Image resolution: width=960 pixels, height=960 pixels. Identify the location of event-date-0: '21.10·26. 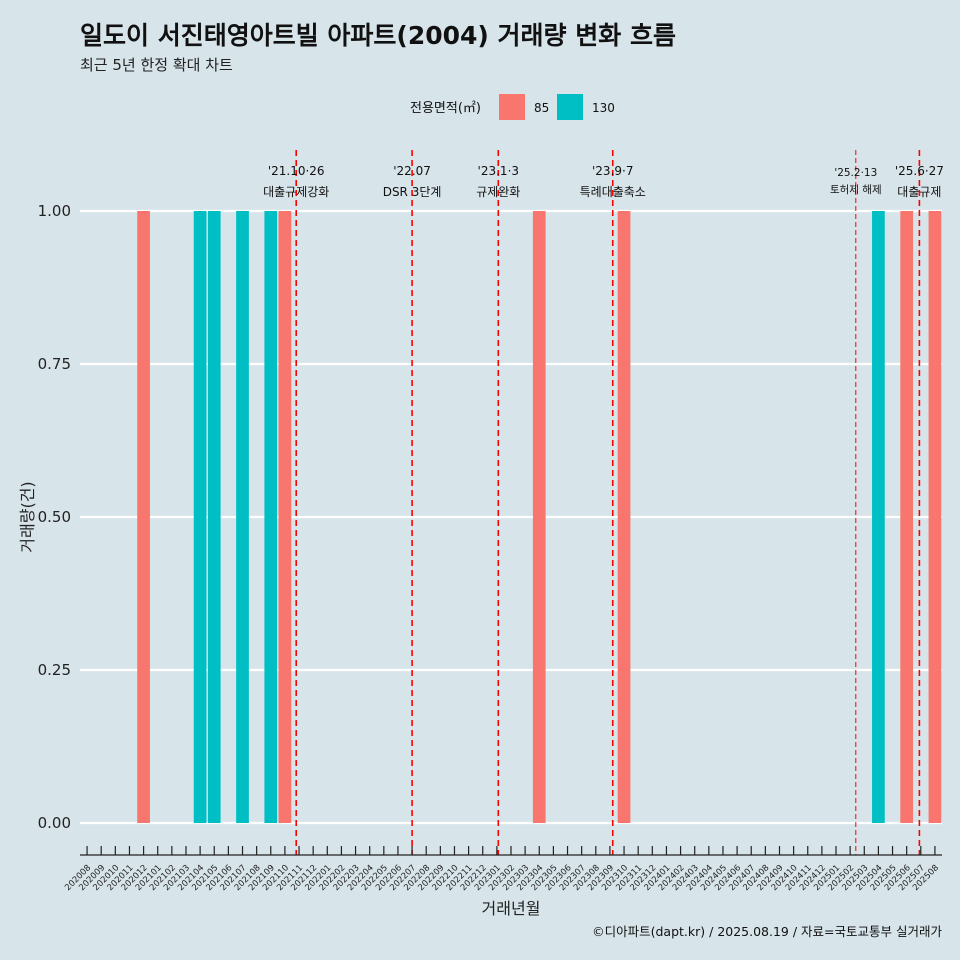
(296, 171).